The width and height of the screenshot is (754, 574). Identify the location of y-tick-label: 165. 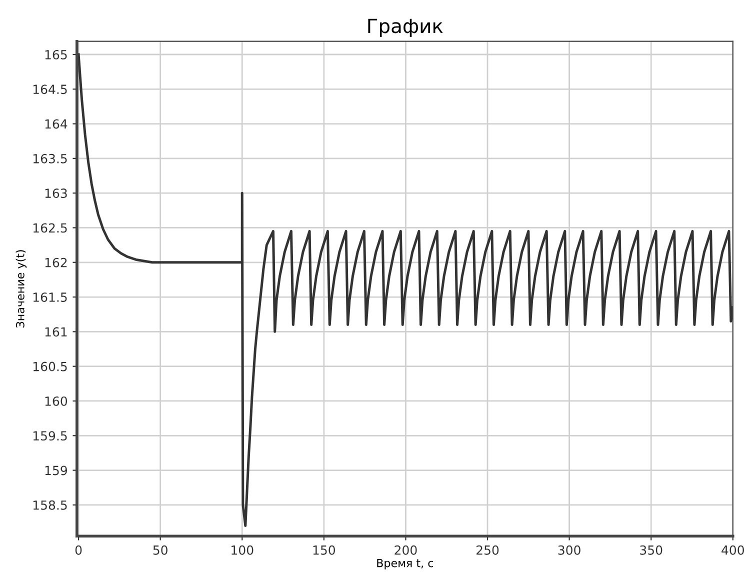
(56, 55).